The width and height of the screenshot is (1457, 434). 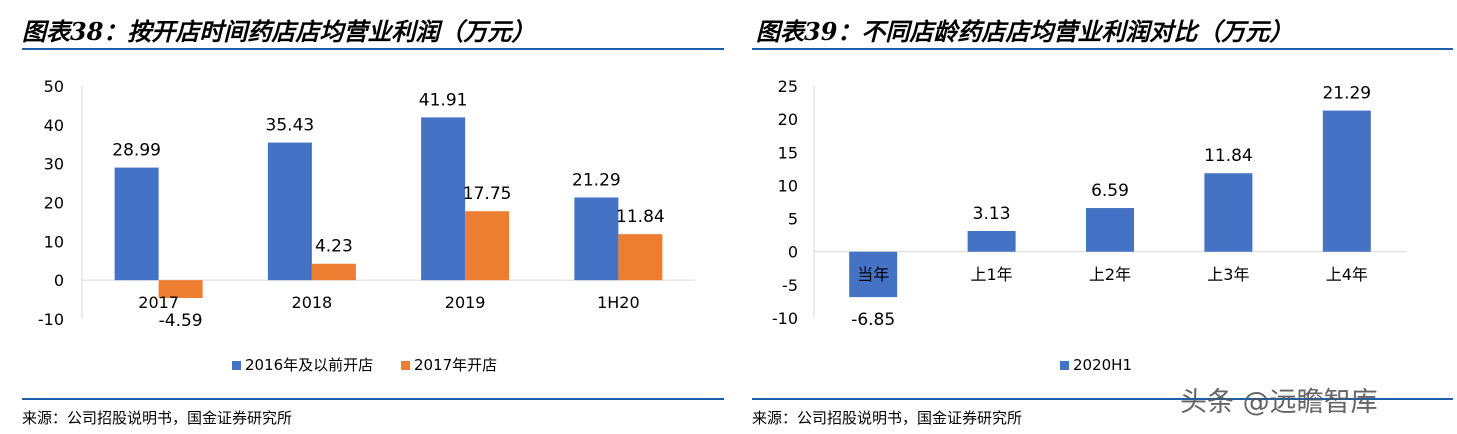 I want to click on y-tick-label: 25, so click(x=788, y=86).